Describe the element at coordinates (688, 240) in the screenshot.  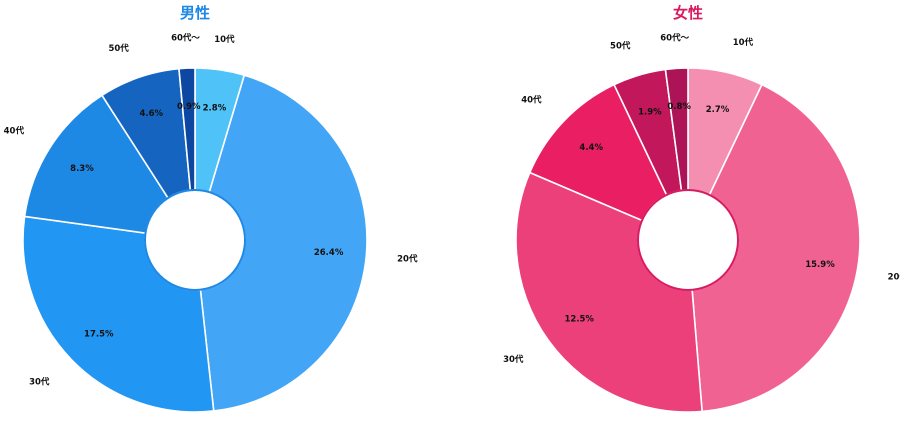
I see `female-donut-hole` at that location.